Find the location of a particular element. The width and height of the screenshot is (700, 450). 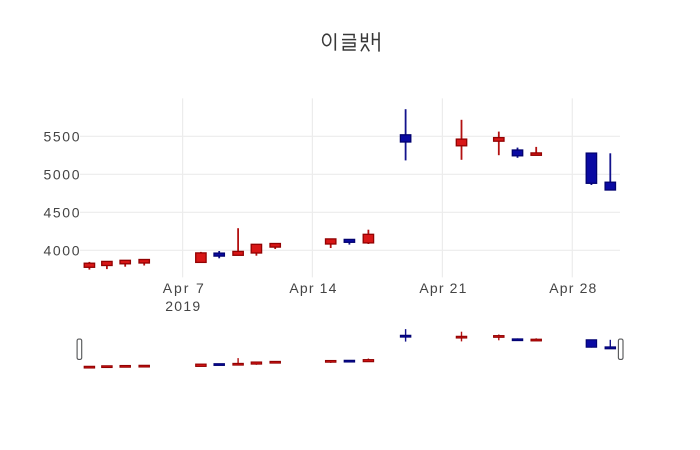

svg-text: Apr 7 is located at coordinates (183, 288).